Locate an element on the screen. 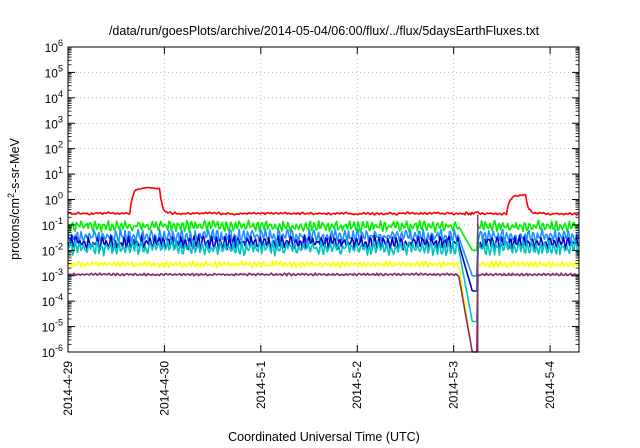  x-tick-label: 2014-5-4 is located at coordinates (550, 385).